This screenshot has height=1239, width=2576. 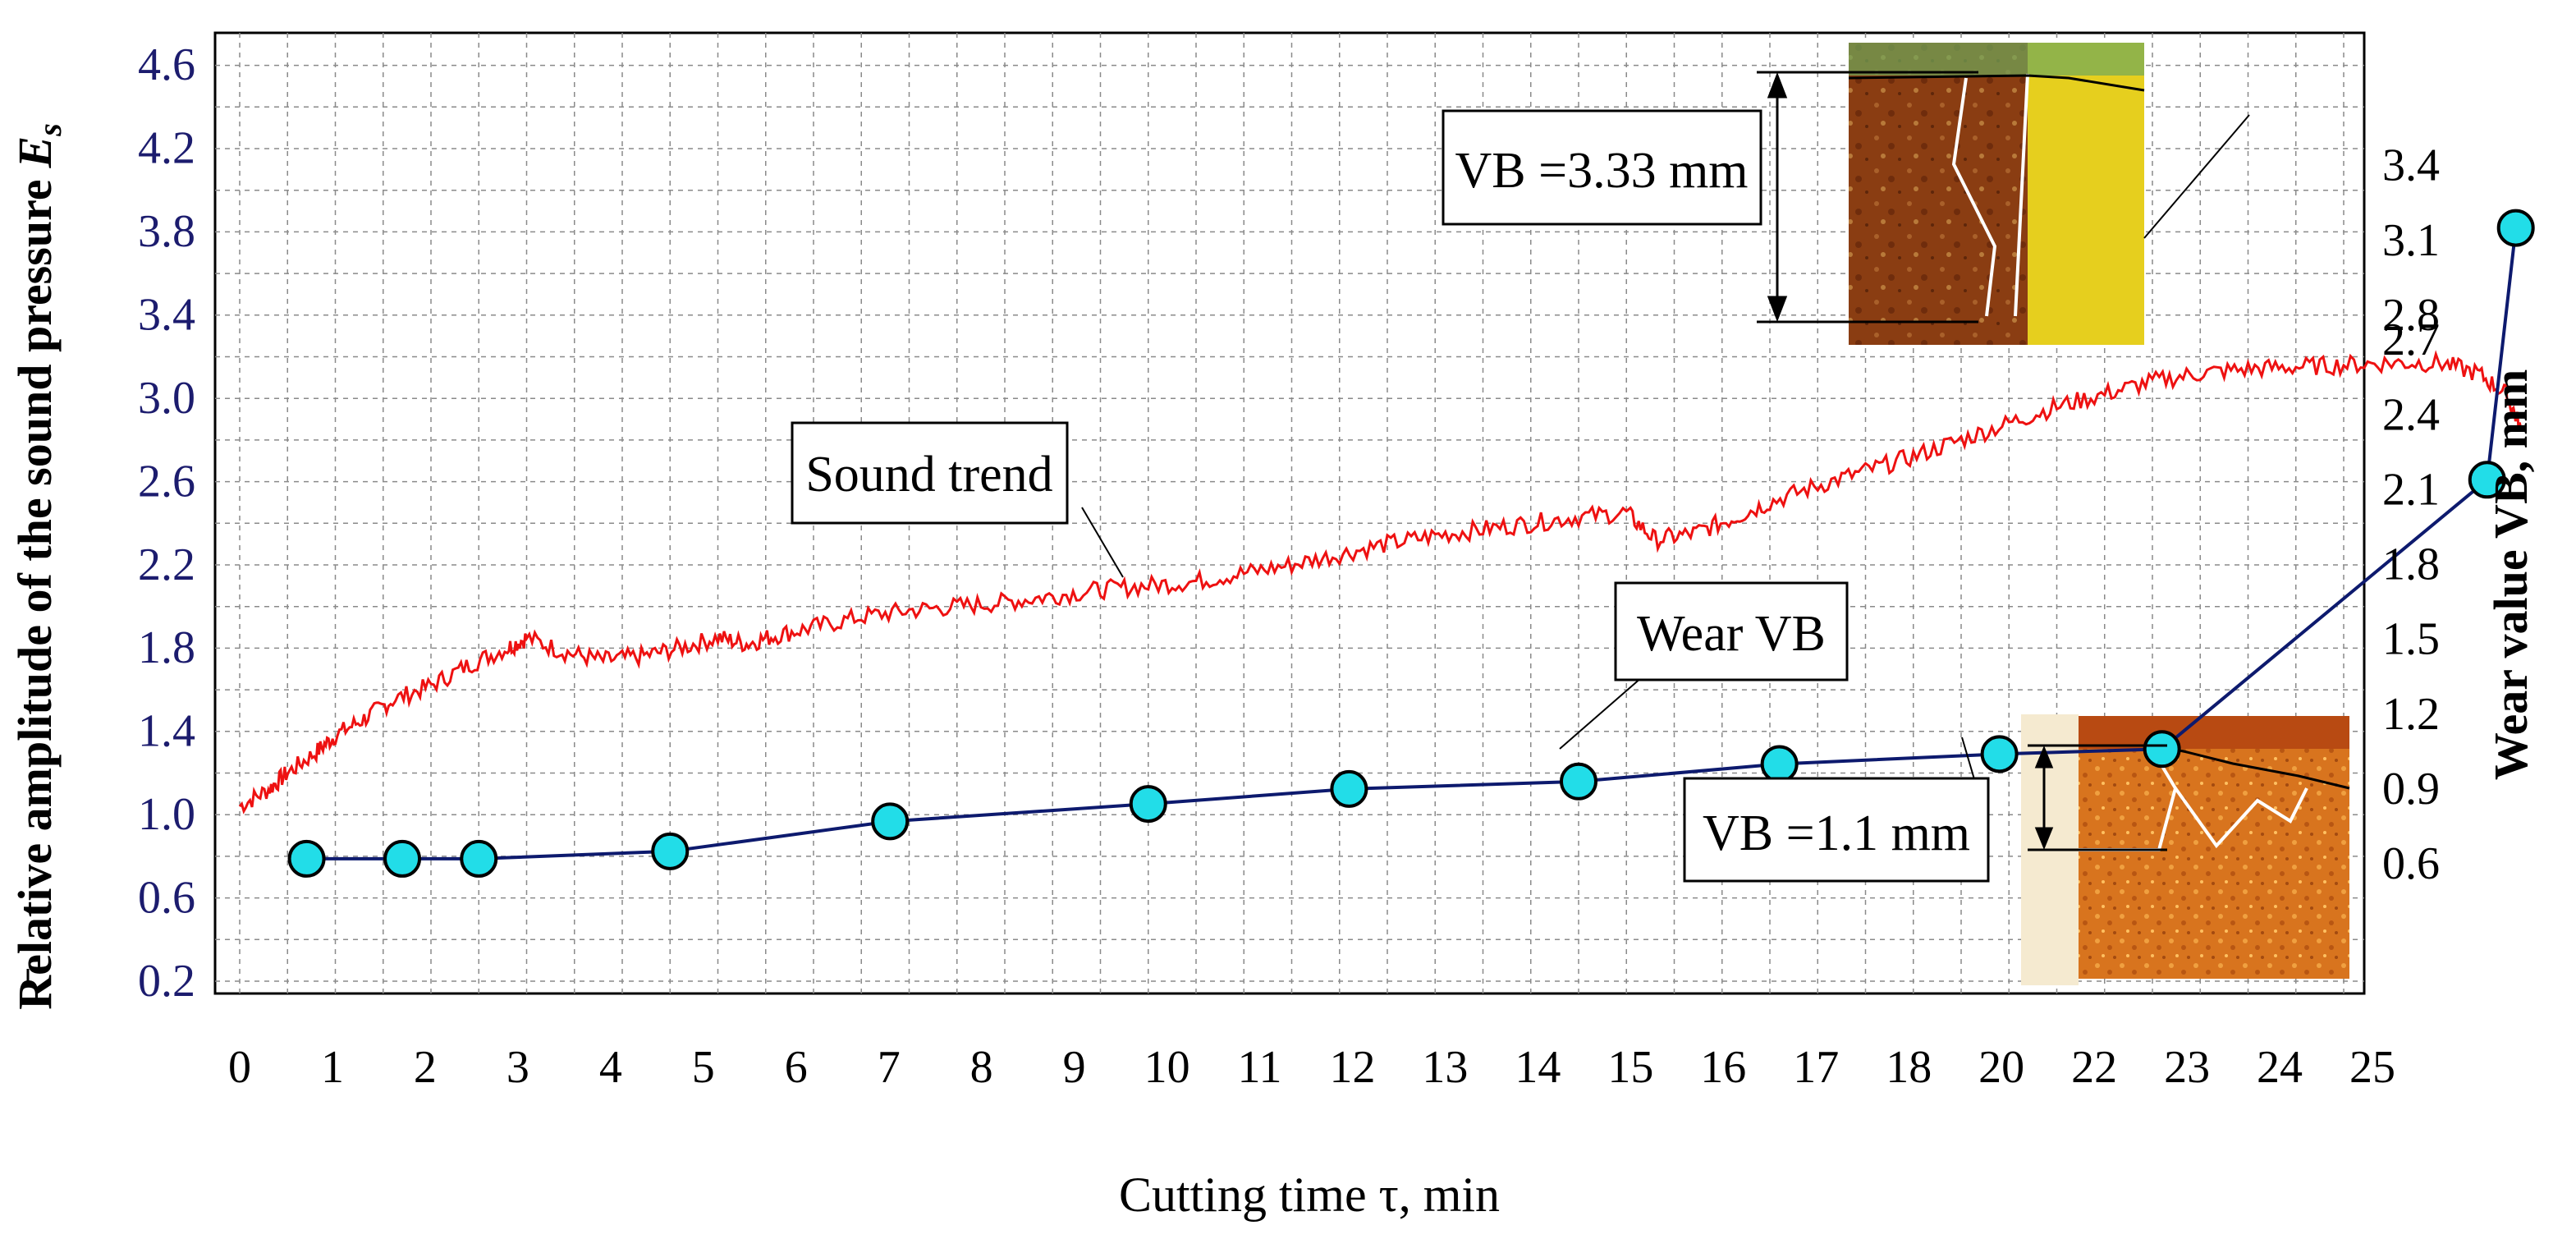 What do you see at coordinates (426, 1068) in the screenshot?
I see `x-tick-label: 2` at bounding box center [426, 1068].